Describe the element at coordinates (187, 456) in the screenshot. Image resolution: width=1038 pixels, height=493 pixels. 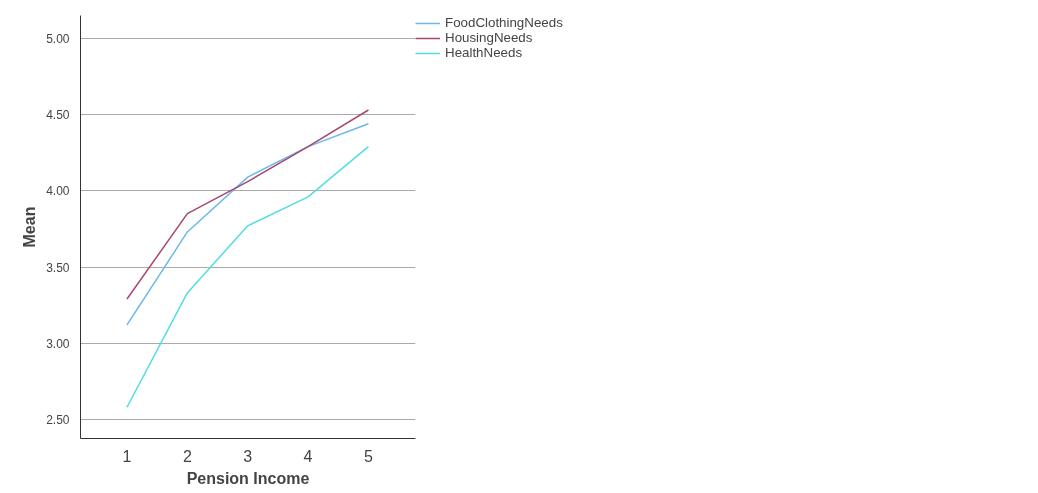
I see `x-tick-label: 2` at that location.